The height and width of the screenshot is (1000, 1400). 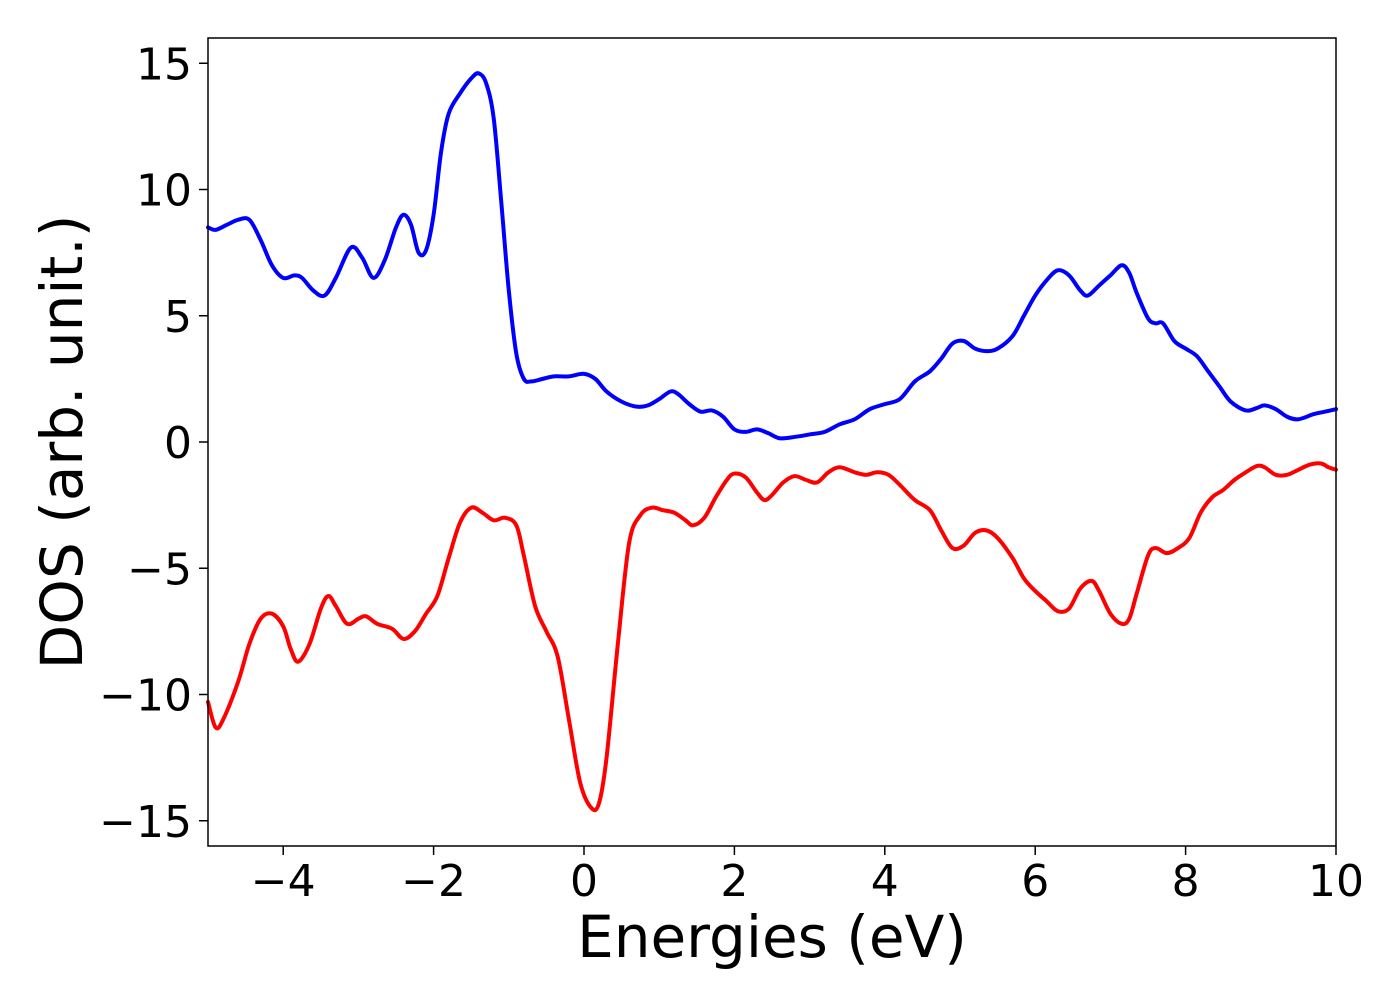 What do you see at coordinates (584, 881) in the screenshot?
I see `x-tick-label: 0` at bounding box center [584, 881].